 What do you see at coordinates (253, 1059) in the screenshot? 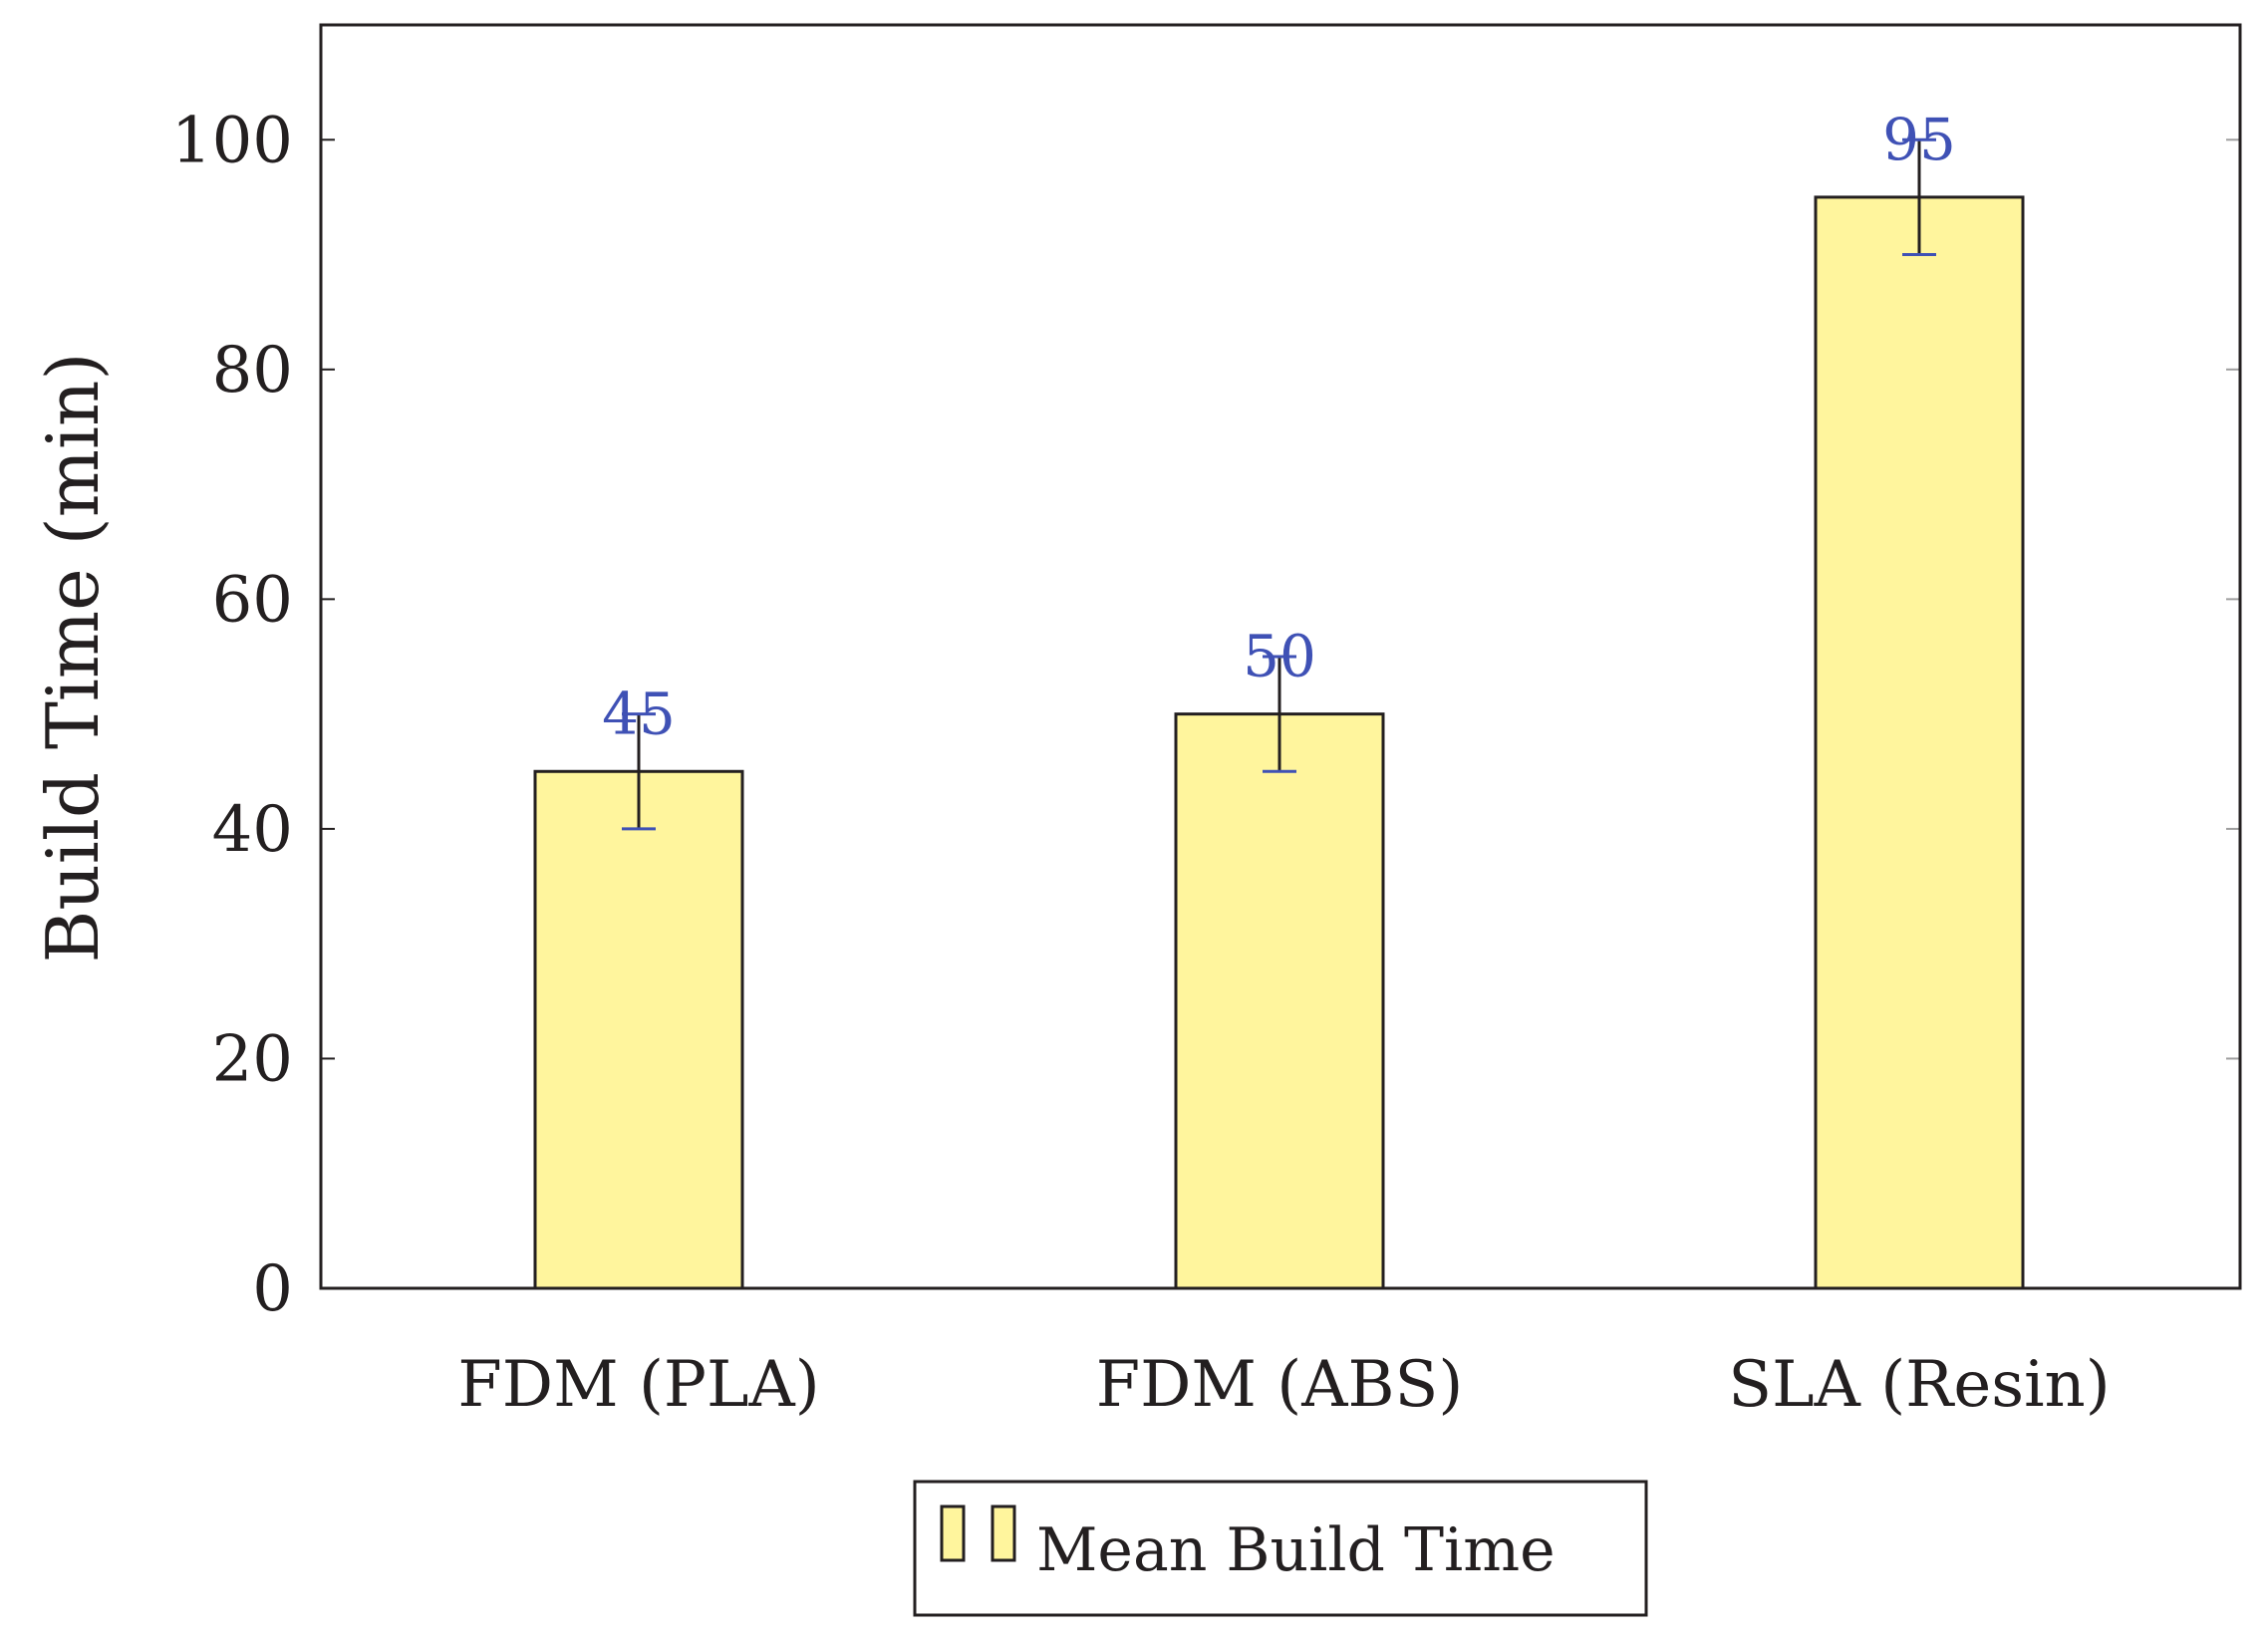
I see `y-tick-label: 20` at bounding box center [253, 1059].